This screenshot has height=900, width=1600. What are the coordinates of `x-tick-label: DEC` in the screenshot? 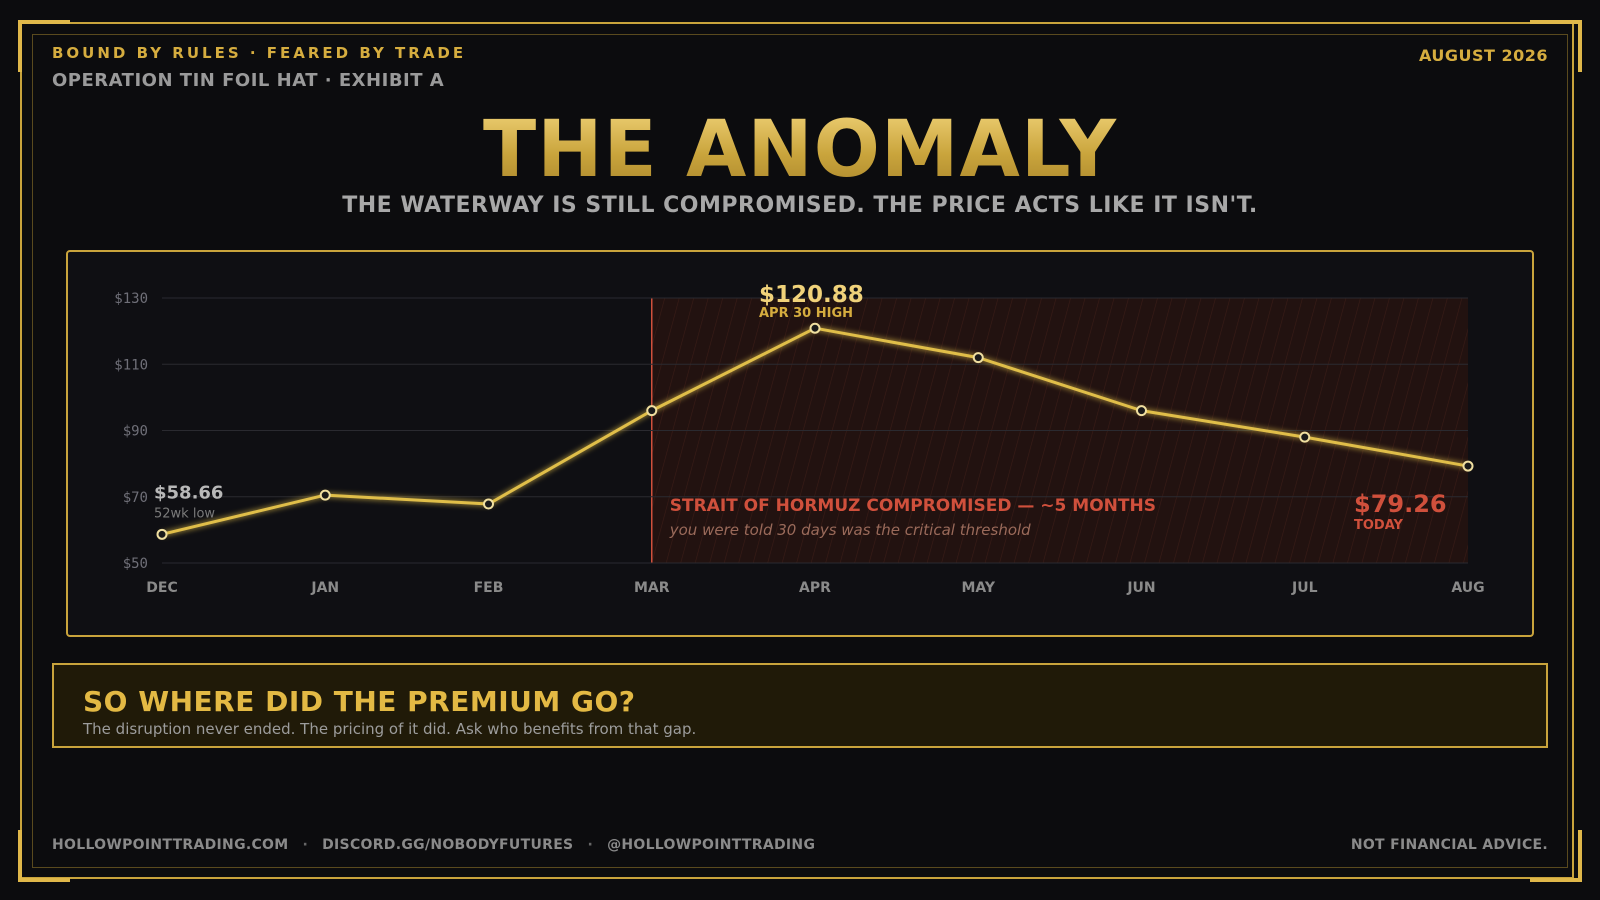 It's located at (161, 588).